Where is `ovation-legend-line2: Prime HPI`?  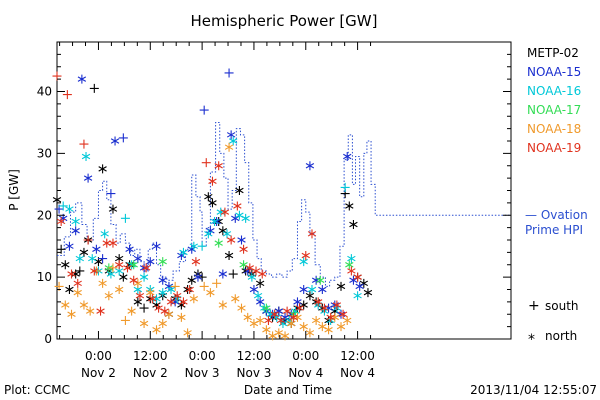 ovation-legend-line2: Prime HPI is located at coordinates (554, 230).